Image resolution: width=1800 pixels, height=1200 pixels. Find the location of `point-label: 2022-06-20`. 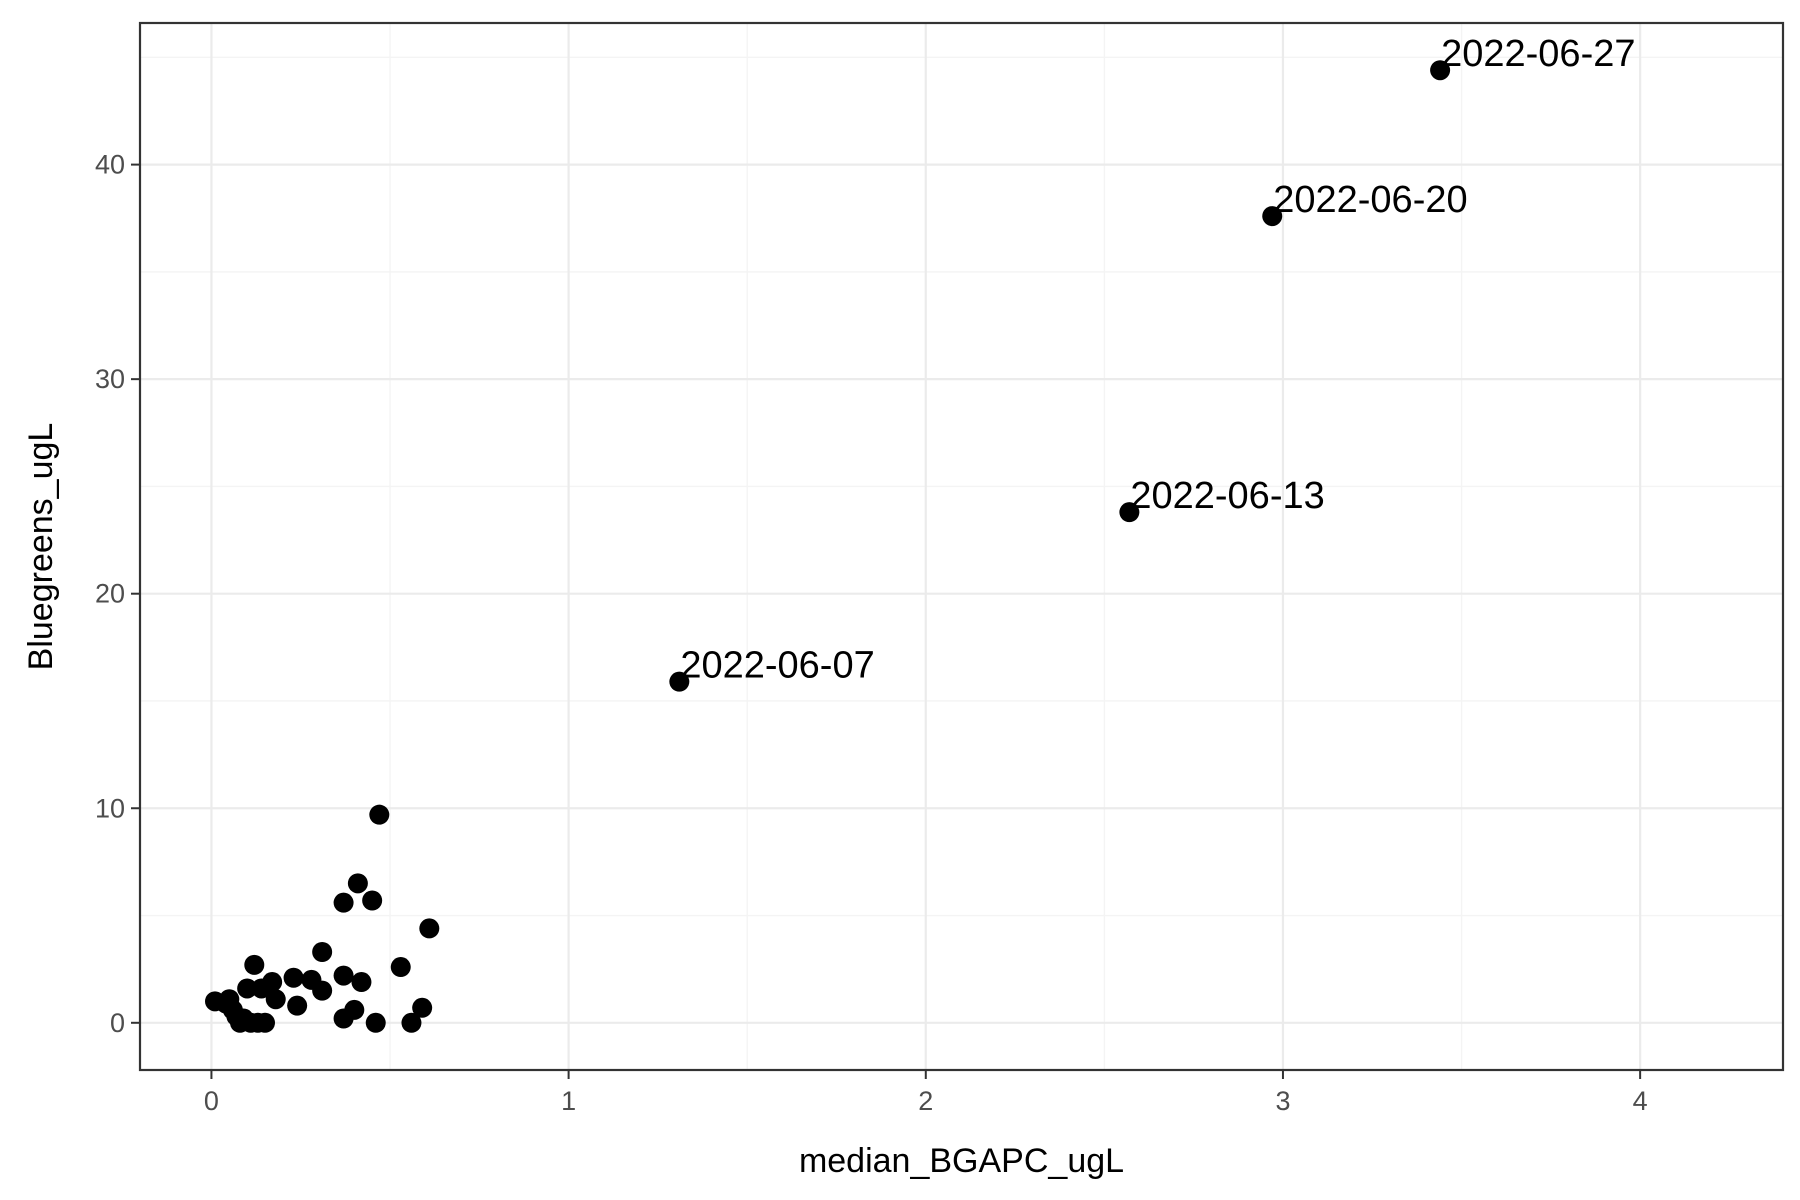

point-label: 2022-06-20 is located at coordinates (1370, 200).